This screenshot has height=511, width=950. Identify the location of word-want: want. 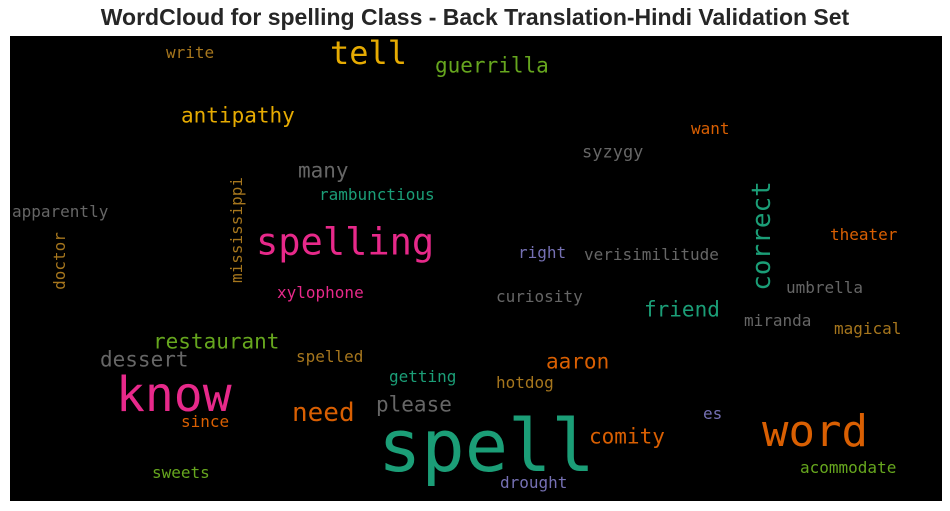
(710, 128).